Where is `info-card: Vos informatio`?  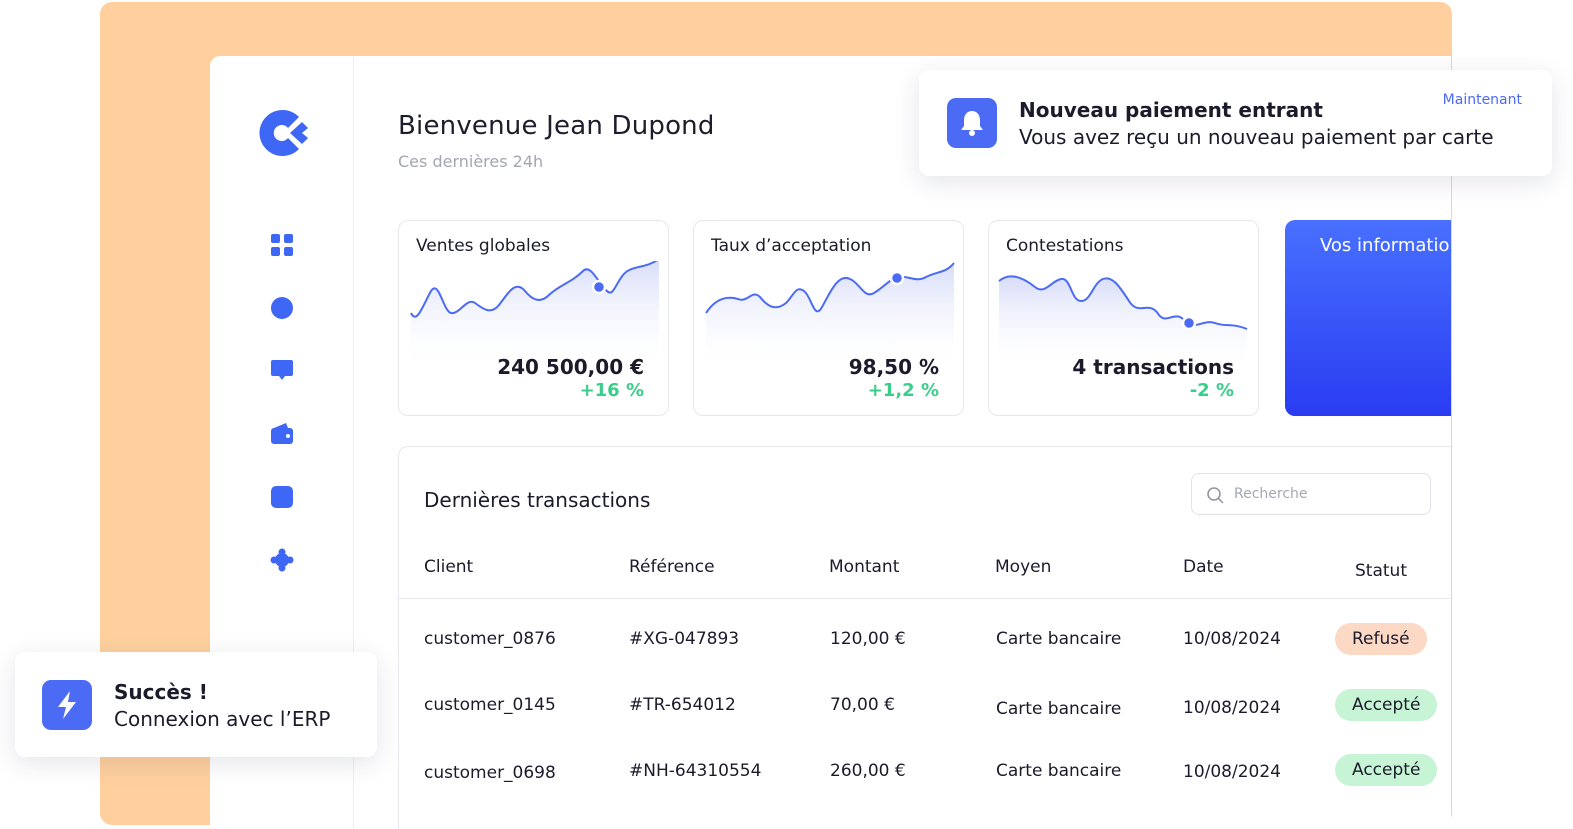
info-card: Vos informatio is located at coordinates (1368, 318).